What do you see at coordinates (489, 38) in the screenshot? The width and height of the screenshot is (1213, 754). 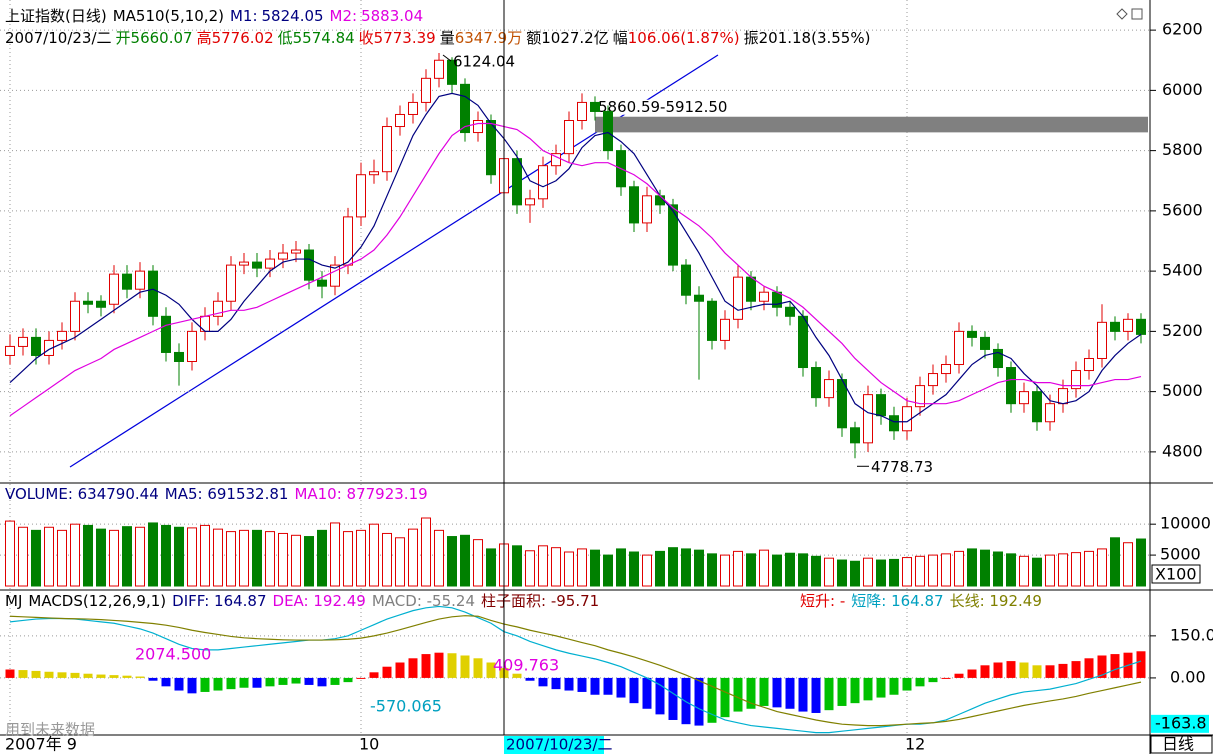 I see `quote-text: 6347.9万` at bounding box center [489, 38].